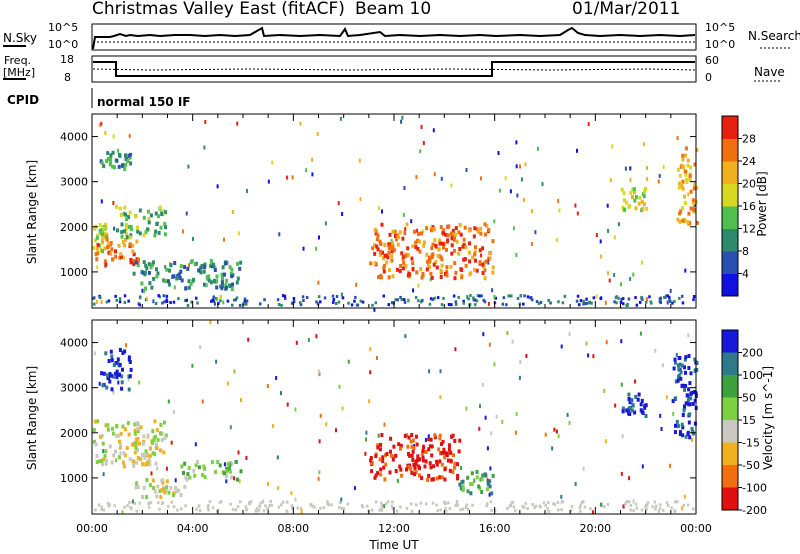 This screenshot has width=800, height=554. Describe the element at coordinates (751, 443) in the screenshot. I see `velocity-colorbar-tick-label: -15` at that location.